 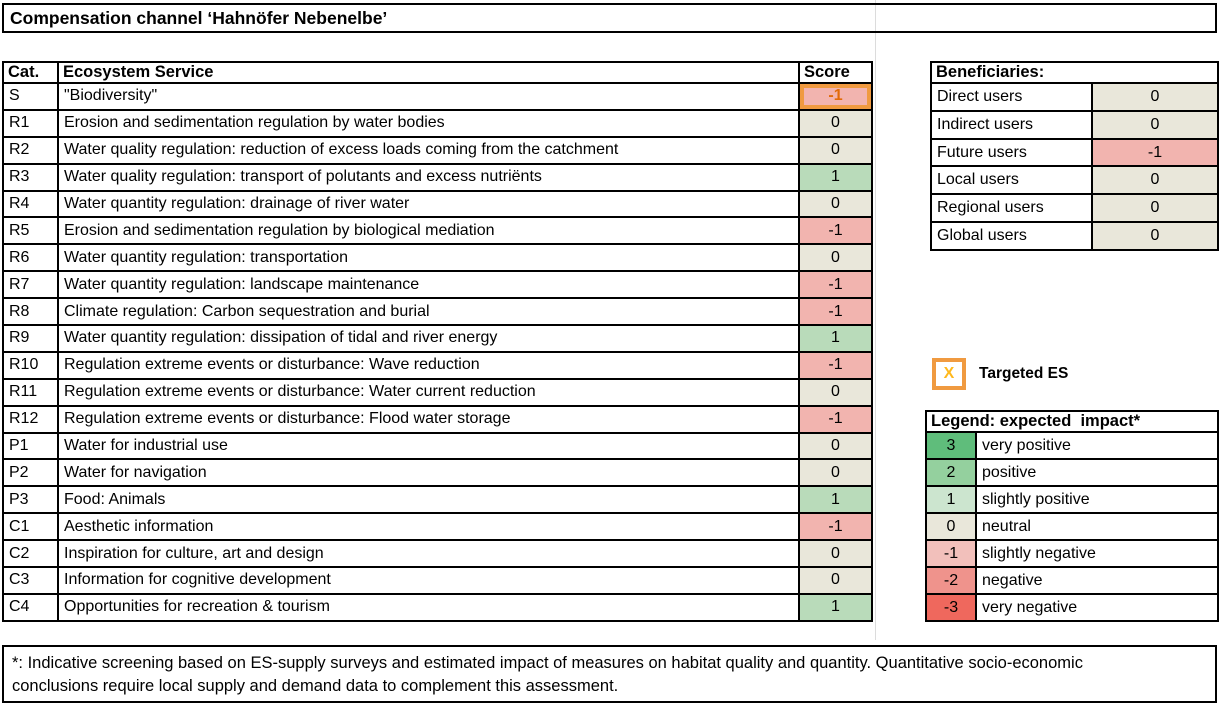 What do you see at coordinates (30, 258) in the screenshot?
I see `cat-cell: R6` at bounding box center [30, 258].